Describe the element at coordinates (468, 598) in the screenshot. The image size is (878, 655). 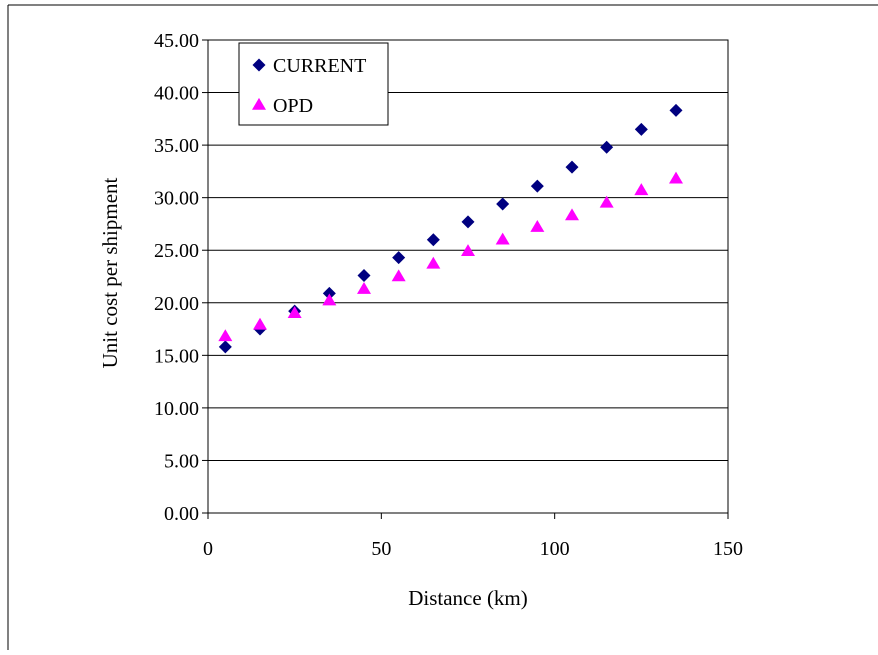
I see `x-axis-label: Distance (km)` at that location.